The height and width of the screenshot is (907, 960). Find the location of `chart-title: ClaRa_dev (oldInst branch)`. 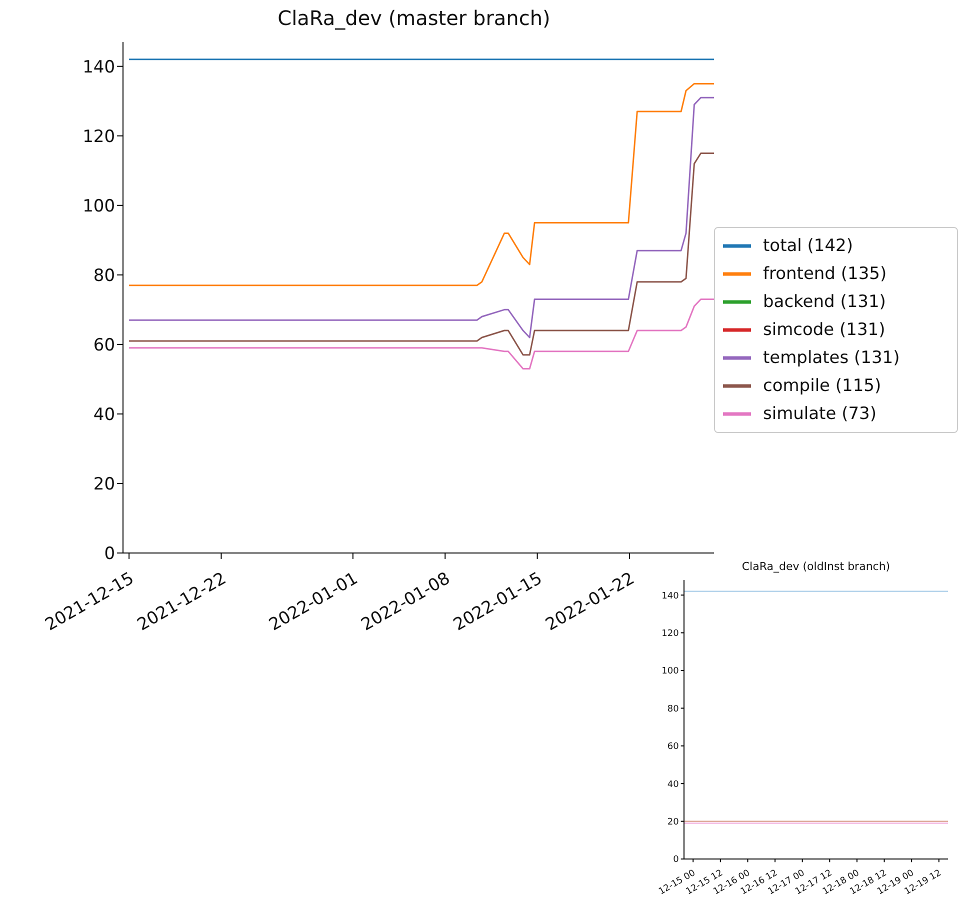

chart-title: ClaRa_dev (oldInst branch) is located at coordinates (816, 566).